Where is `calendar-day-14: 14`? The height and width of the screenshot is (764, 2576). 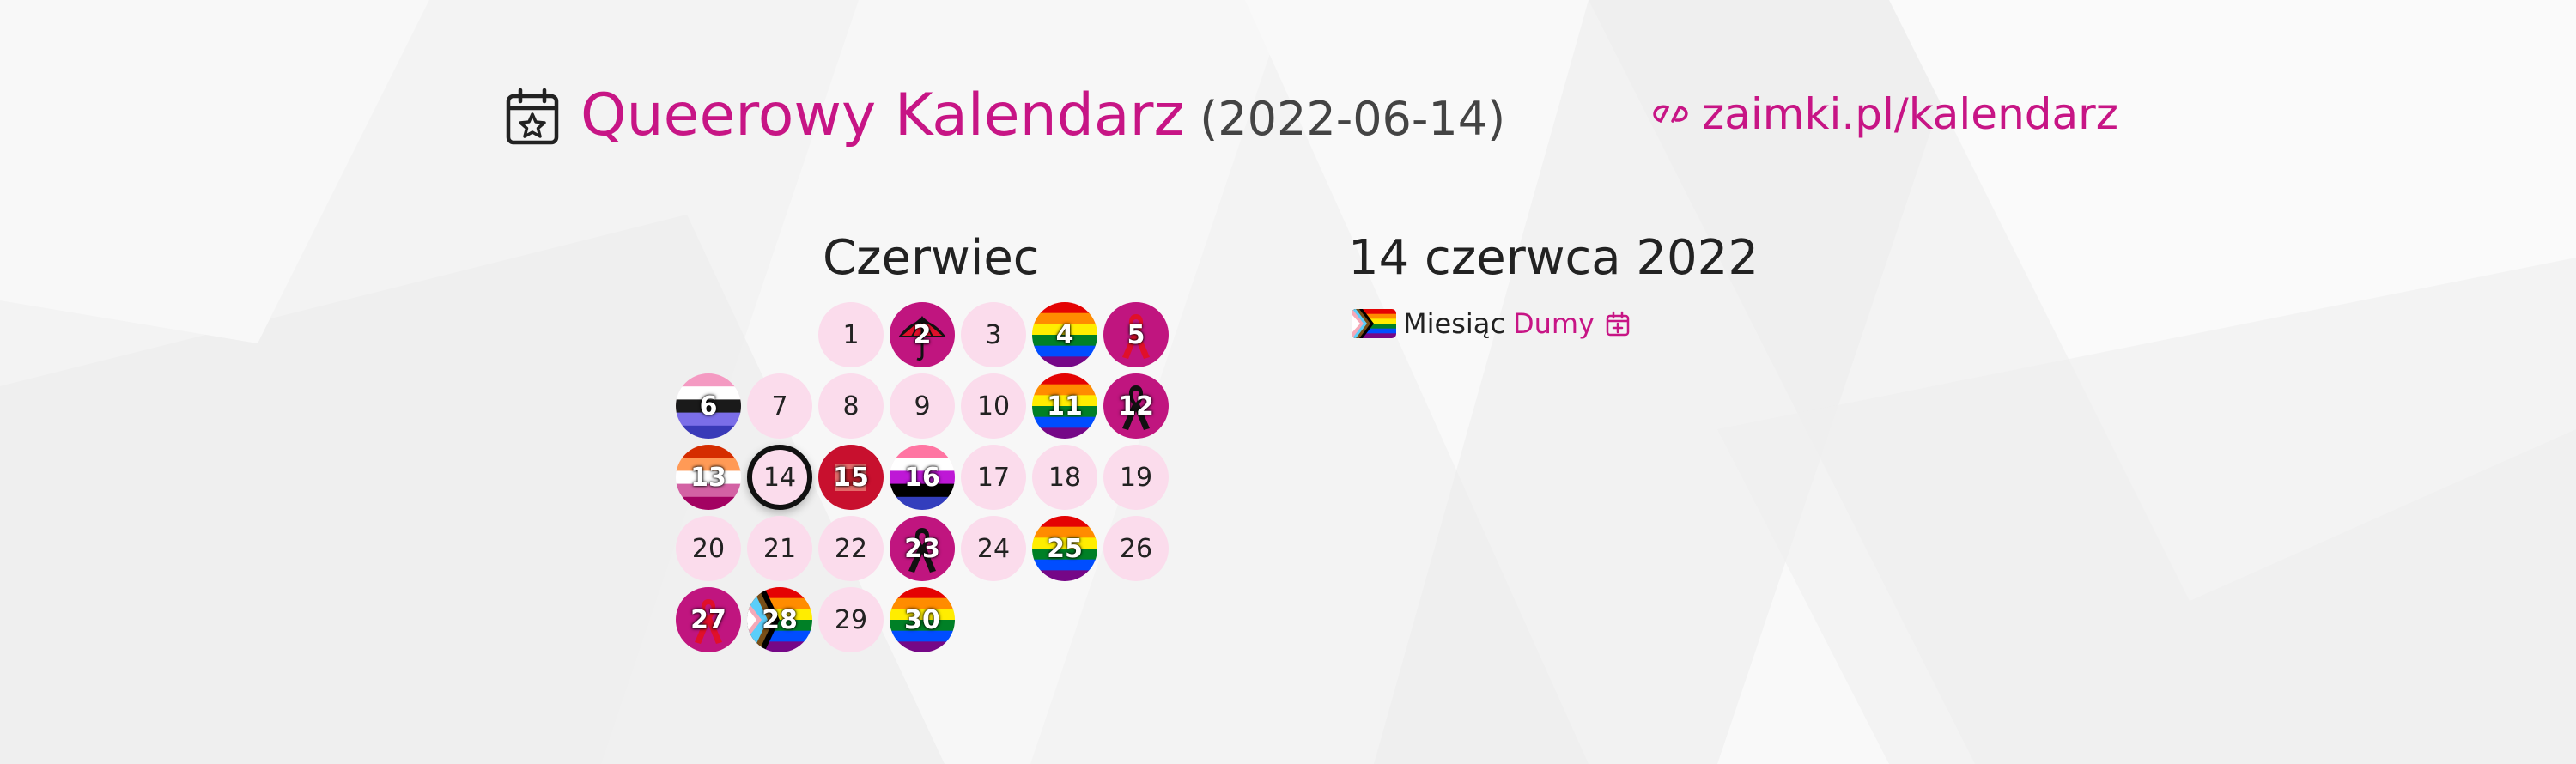 calendar-day-14: 14 is located at coordinates (779, 478).